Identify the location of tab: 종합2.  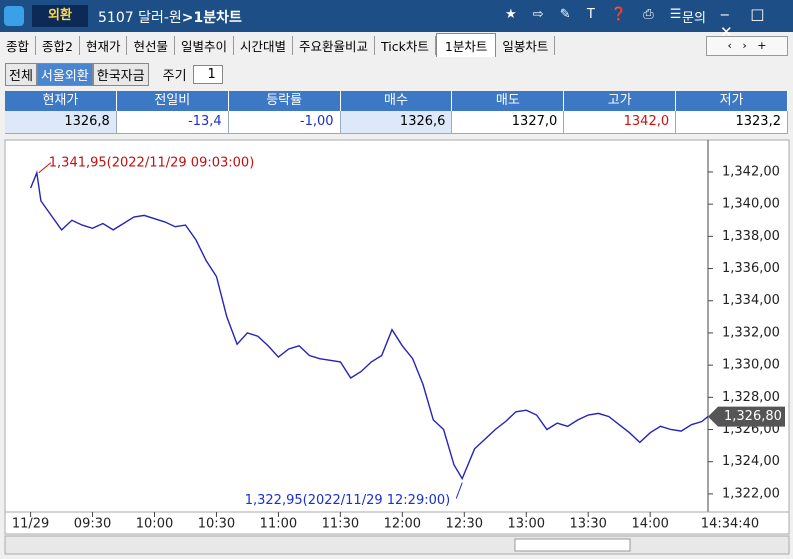
(58, 45).